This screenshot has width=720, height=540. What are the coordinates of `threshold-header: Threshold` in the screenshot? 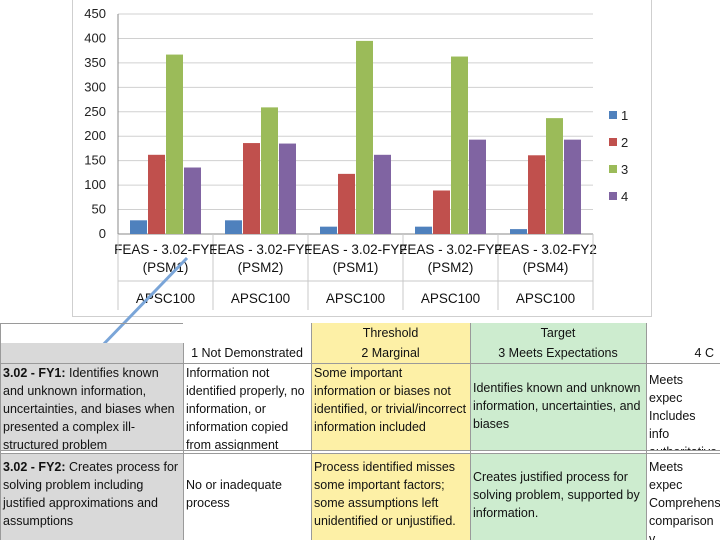 It's located at (390, 333).